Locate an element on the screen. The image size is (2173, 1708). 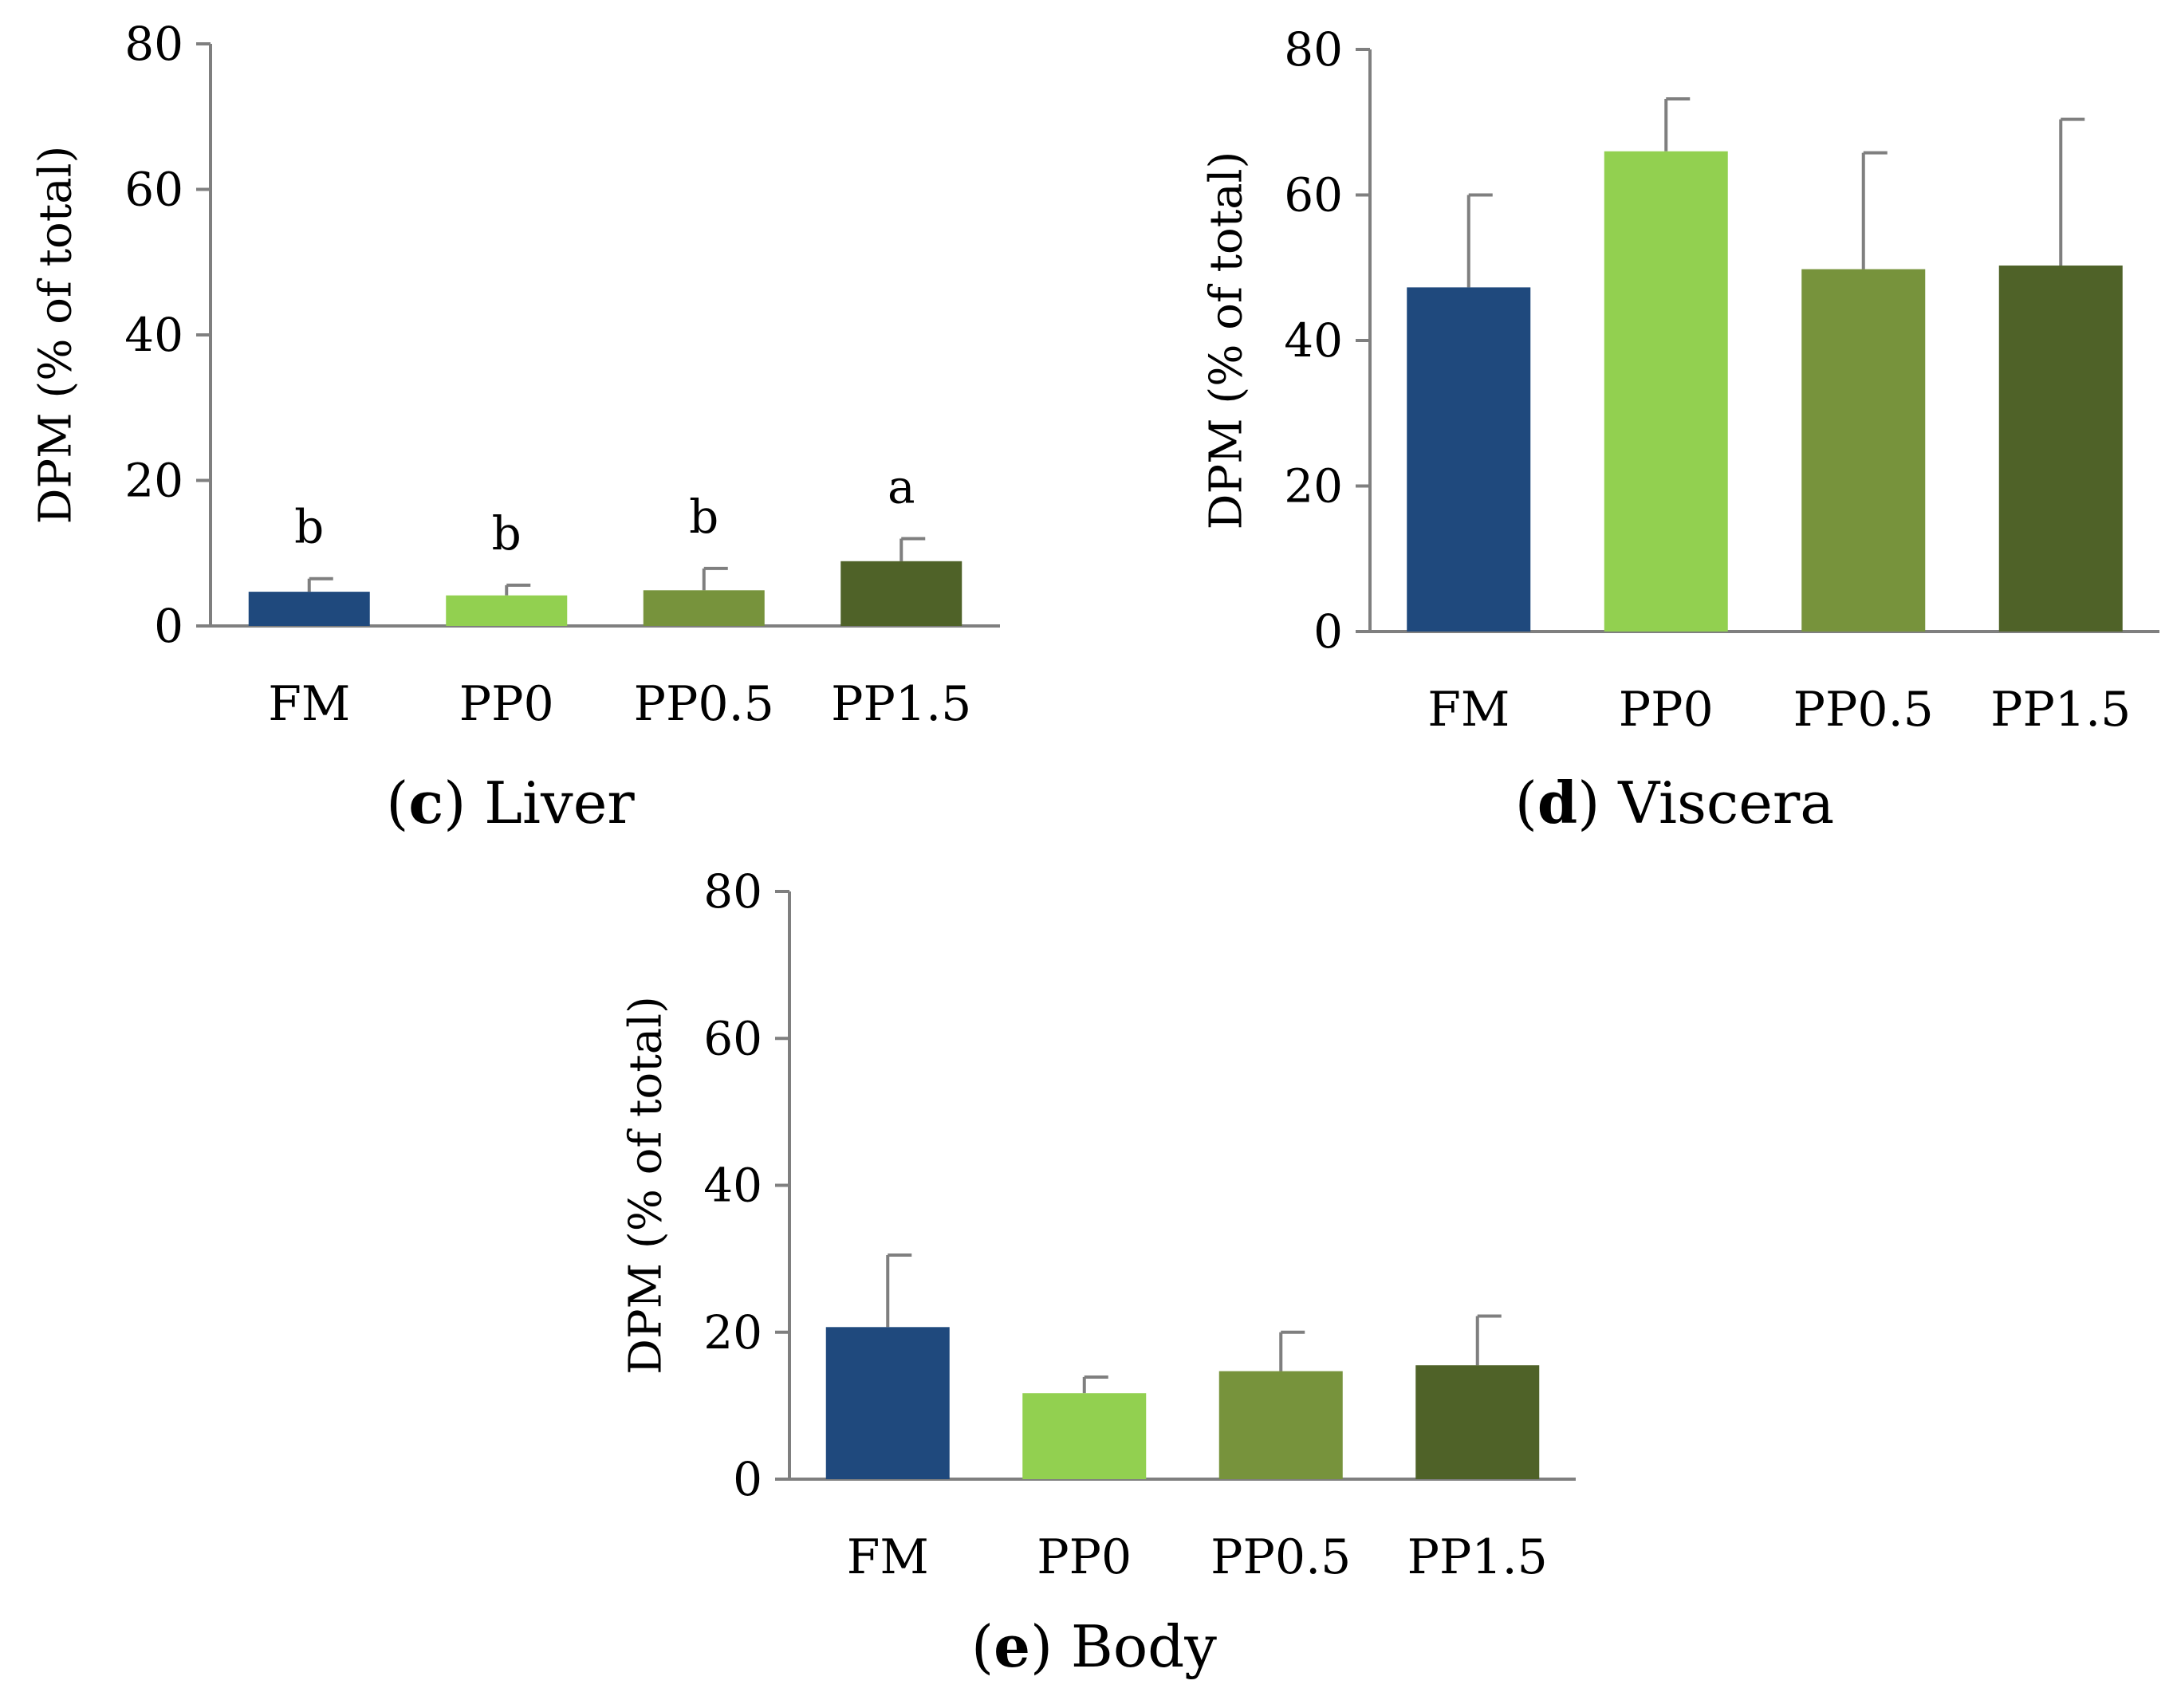
panel-caption: (e) Body is located at coordinates (1094, 1646).